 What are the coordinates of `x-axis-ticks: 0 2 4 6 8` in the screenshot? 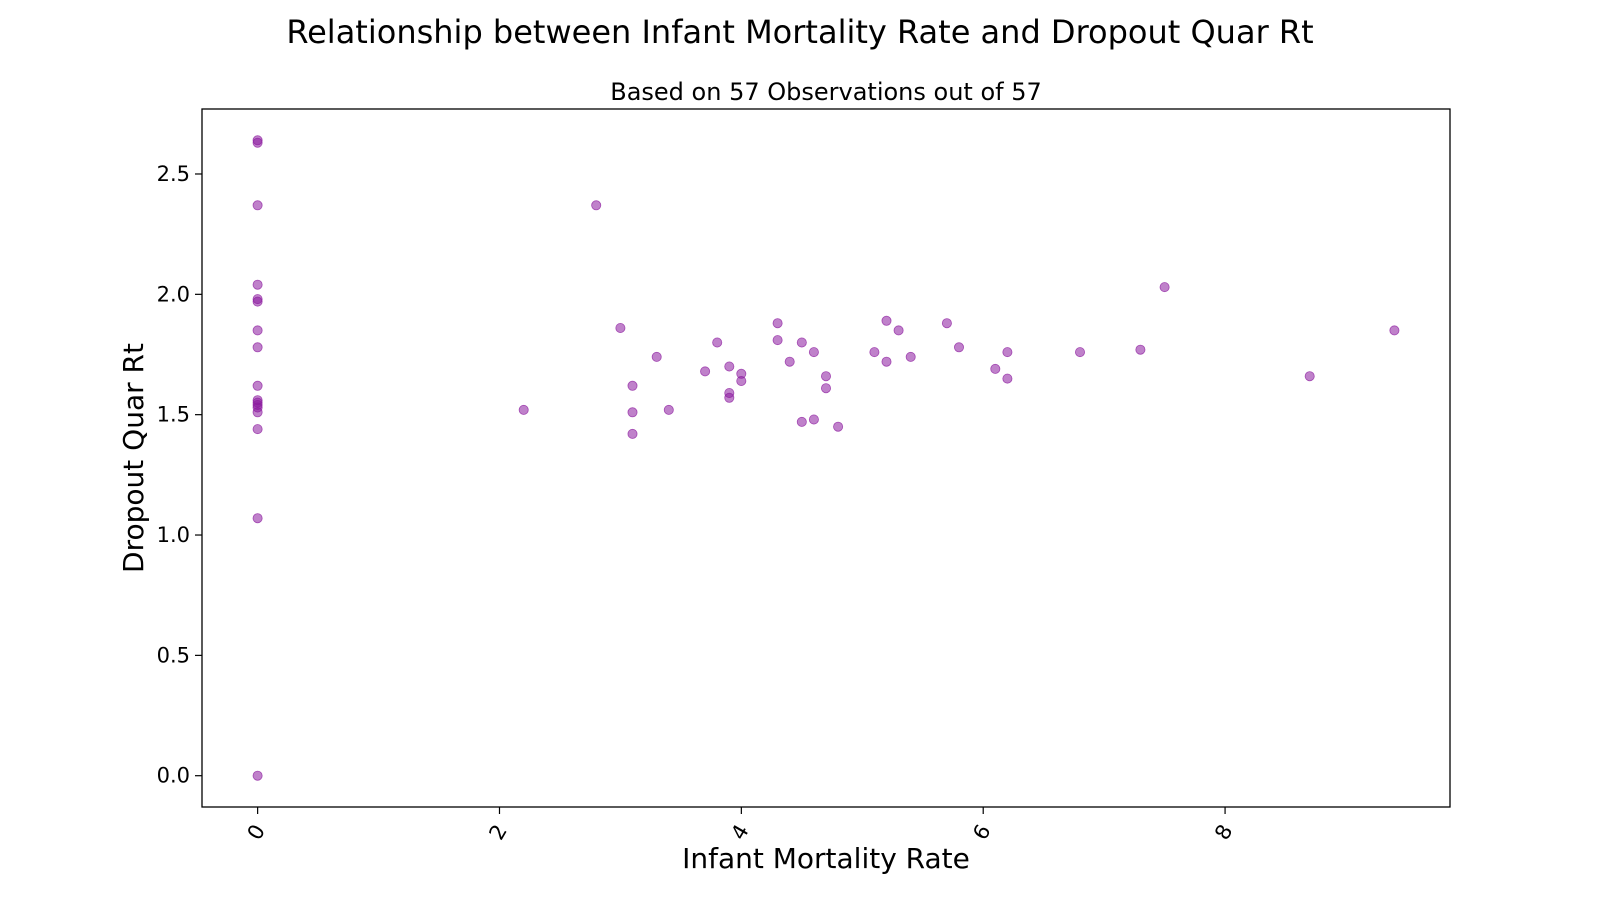 It's located at (740, 825).